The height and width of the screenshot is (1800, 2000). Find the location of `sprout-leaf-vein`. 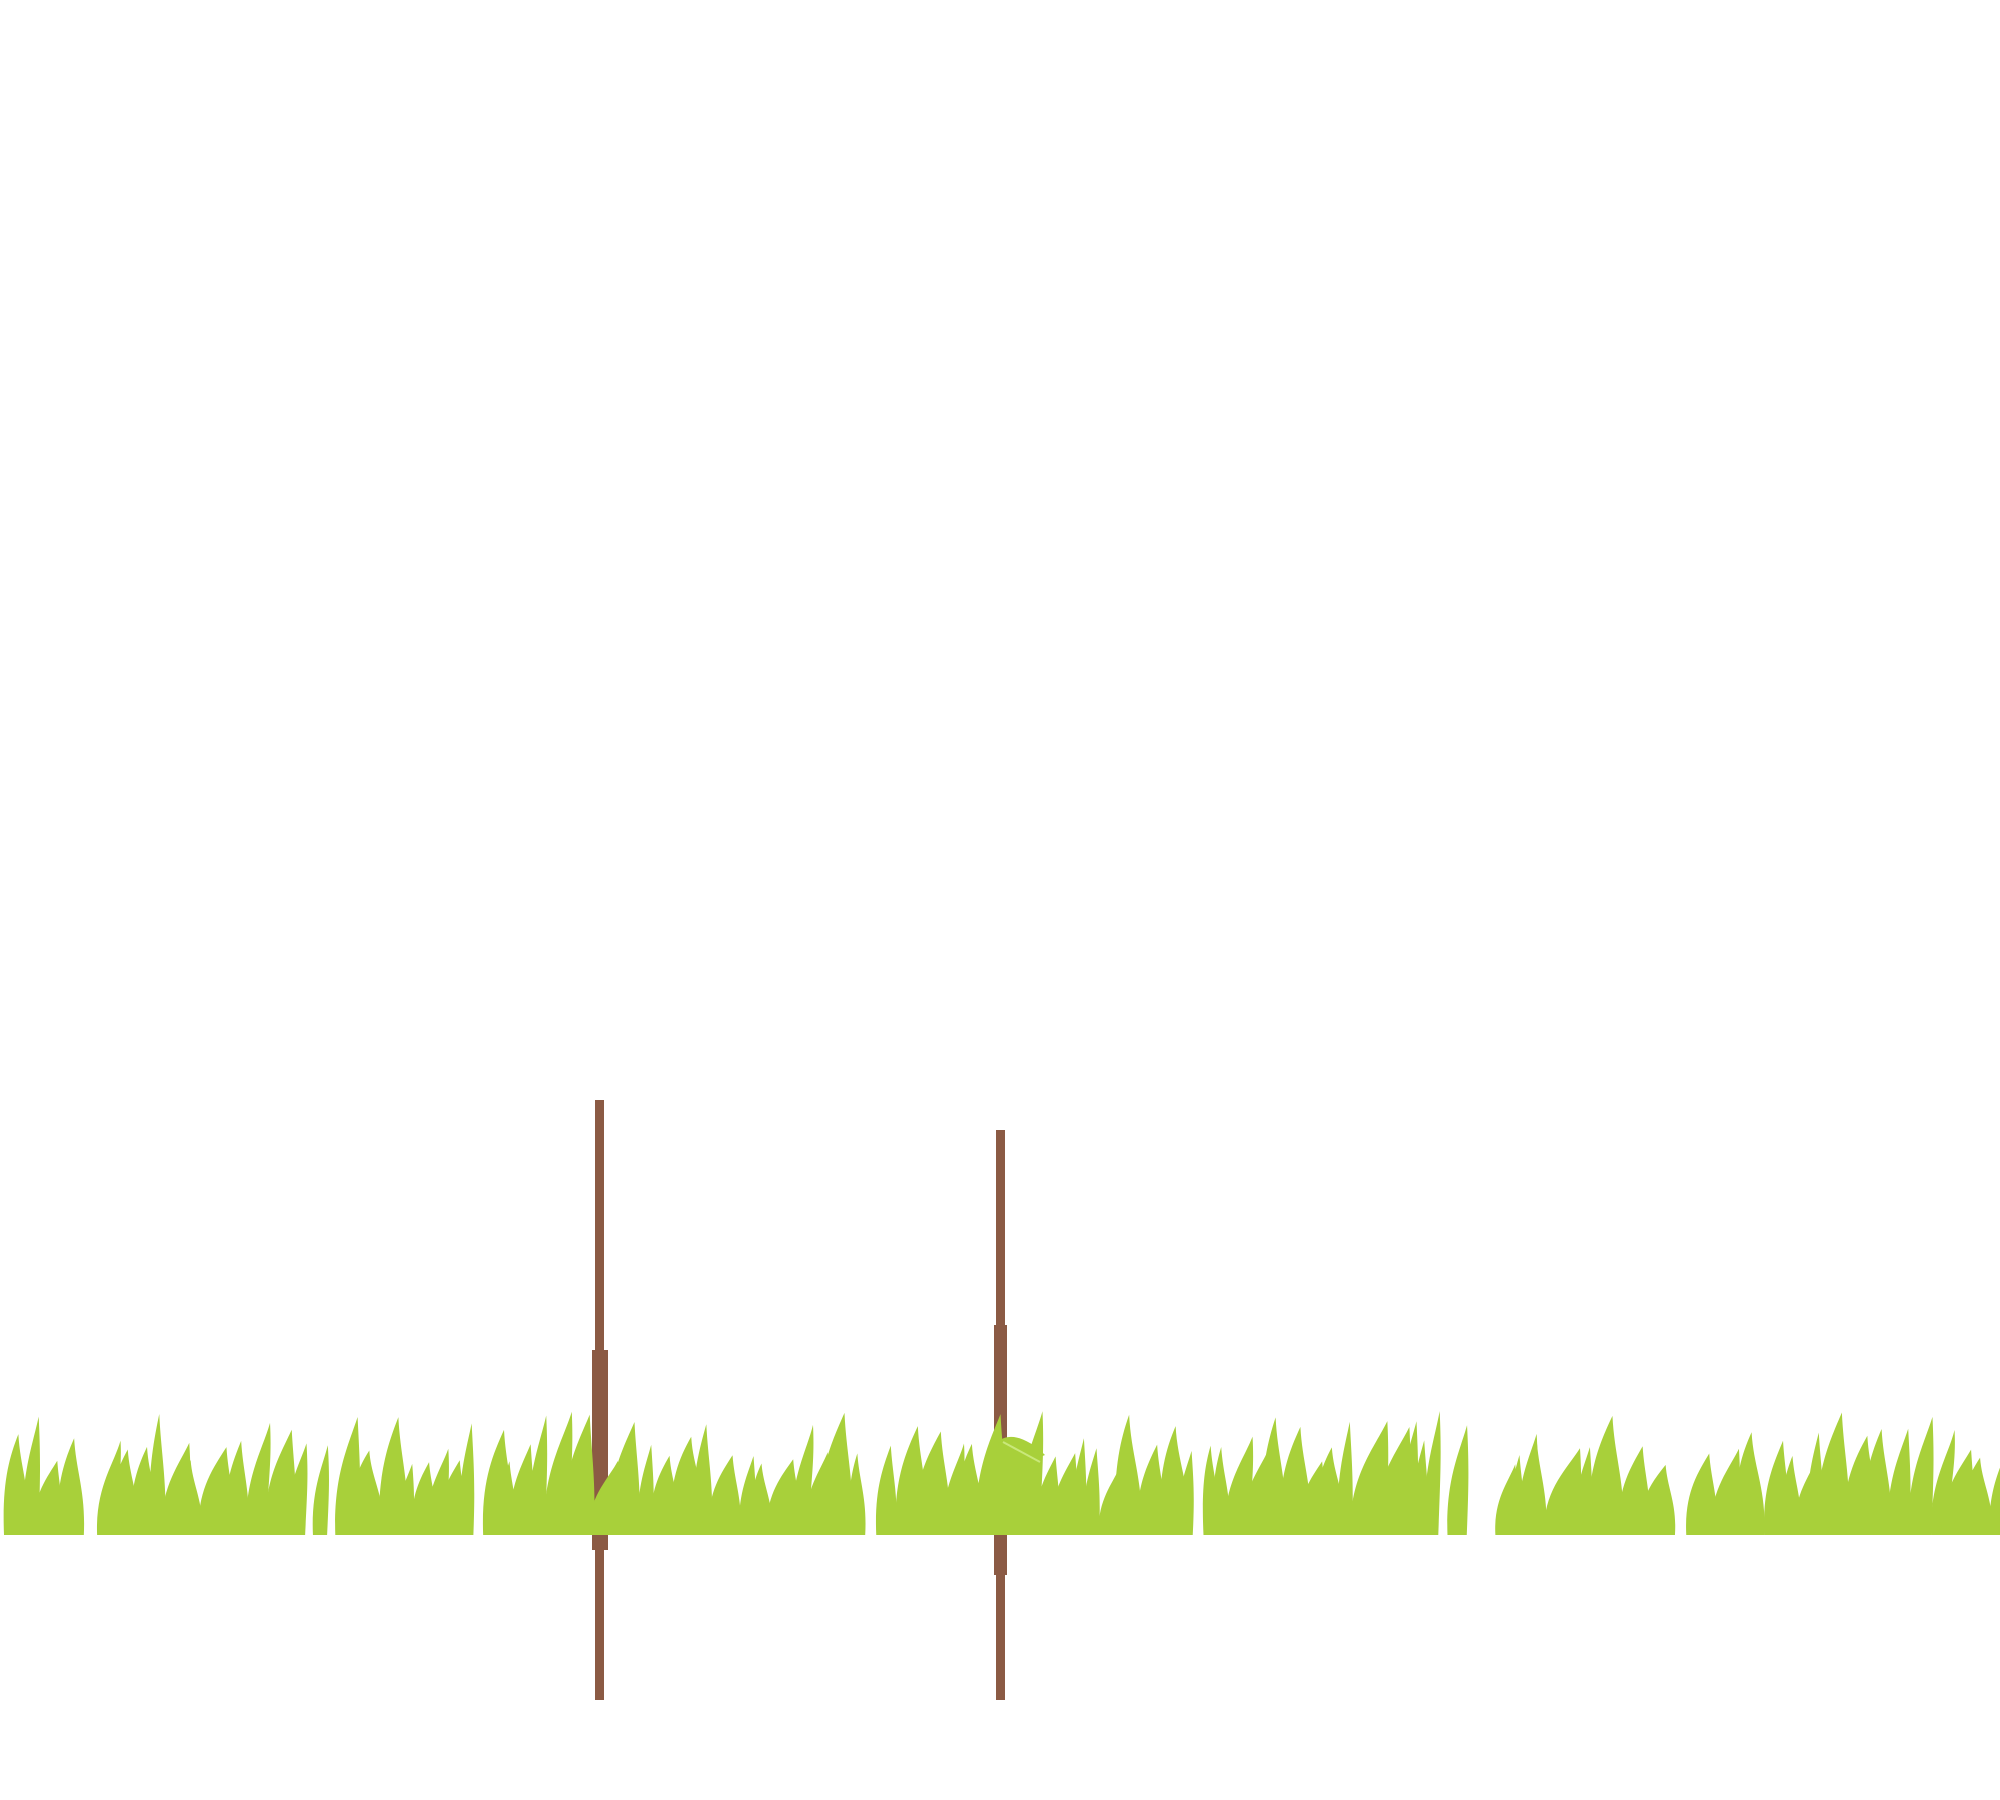

sprout-leaf-vein is located at coordinates (1021, 1452).